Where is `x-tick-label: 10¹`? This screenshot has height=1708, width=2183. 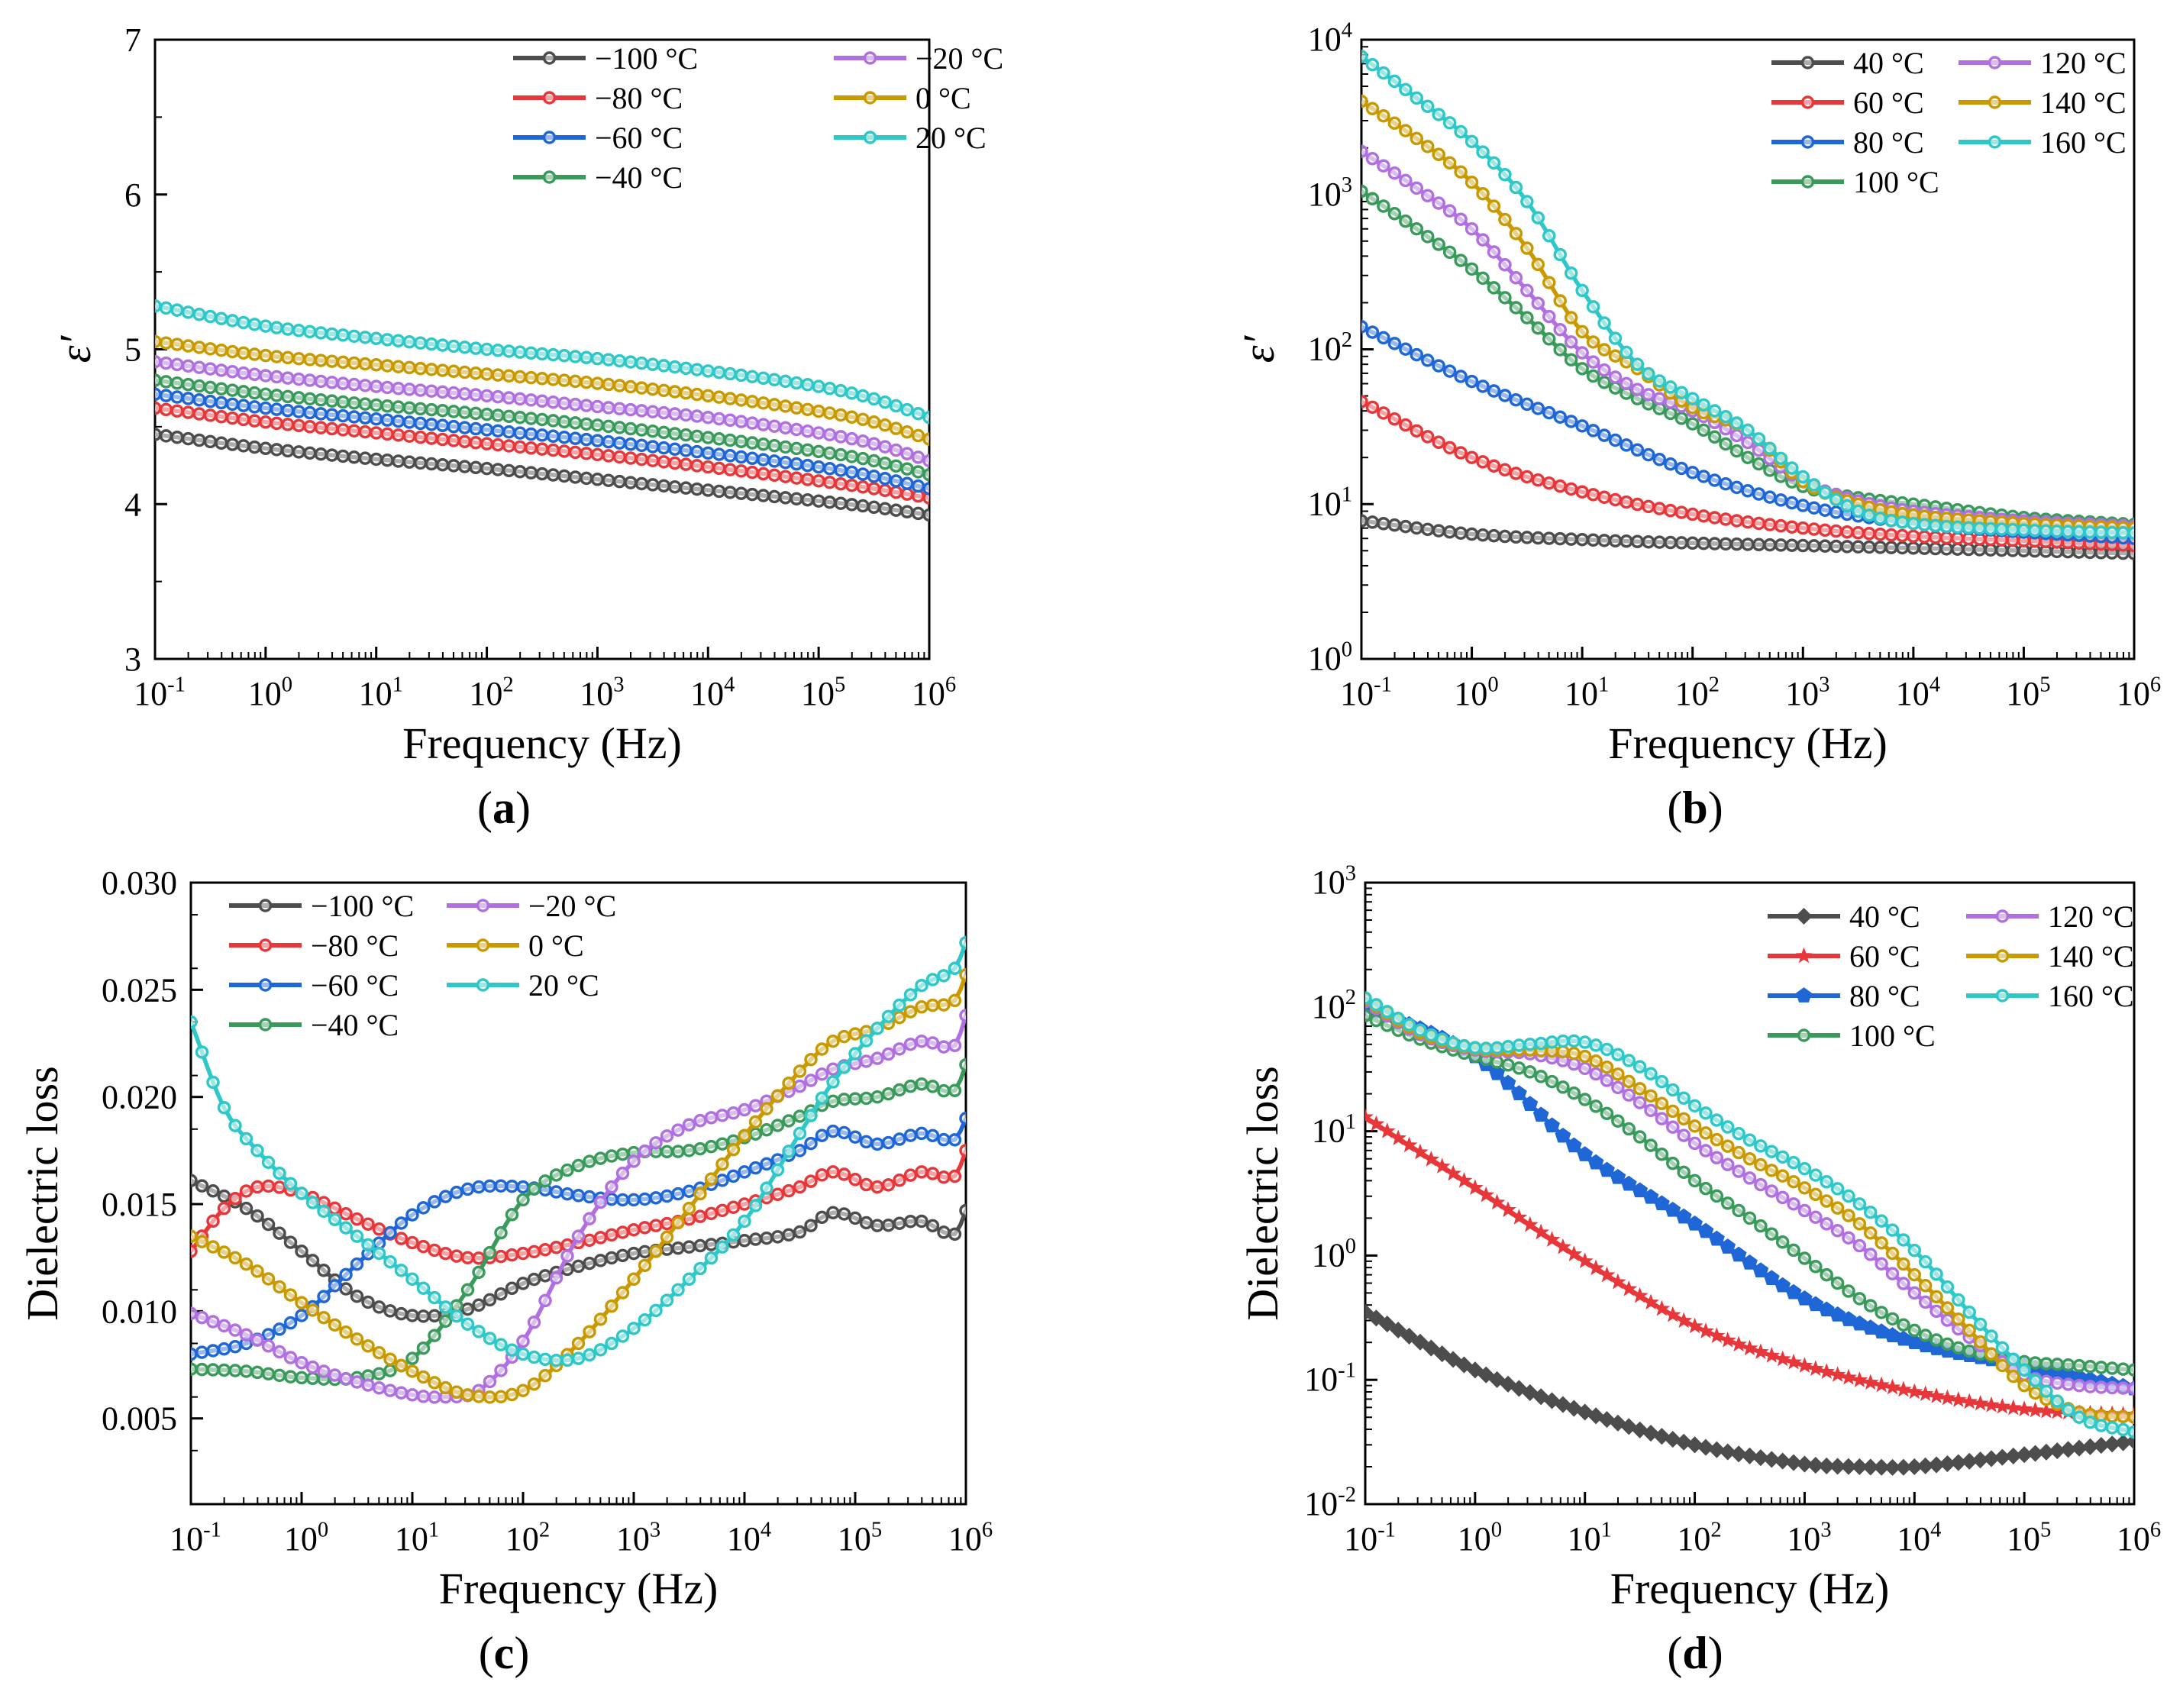
x-tick-label: 10¹ is located at coordinates (1590, 1538).